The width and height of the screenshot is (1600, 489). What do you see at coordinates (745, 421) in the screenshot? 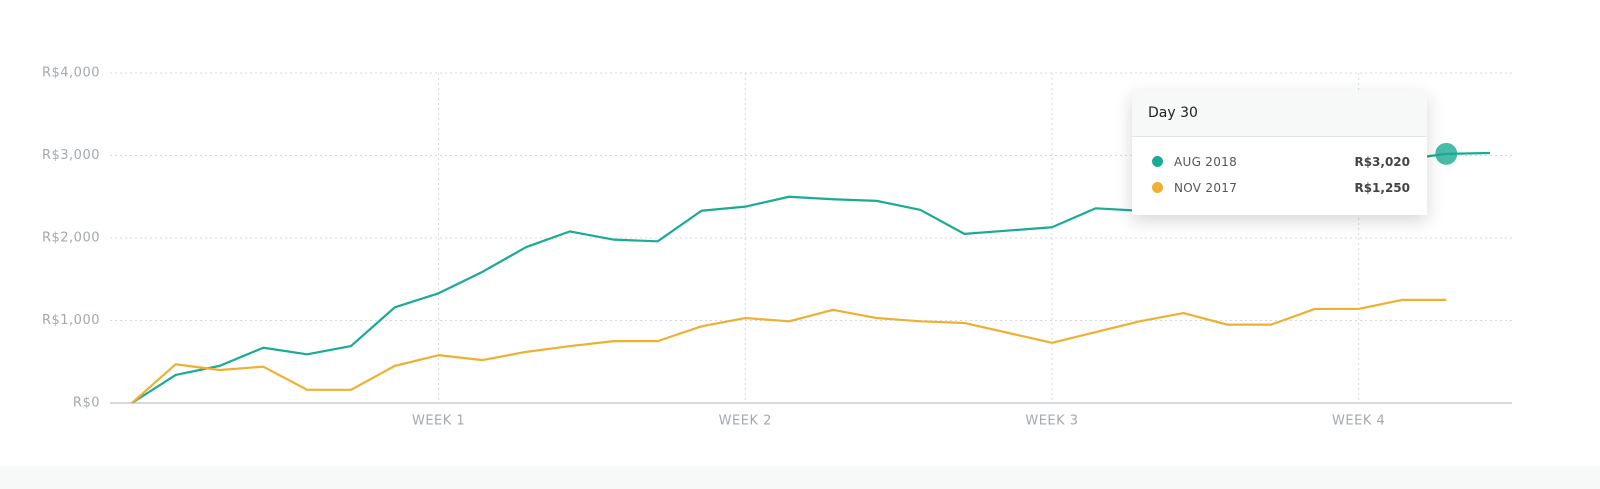
I see `x-tick-label: WEEK 2` at bounding box center [745, 421].